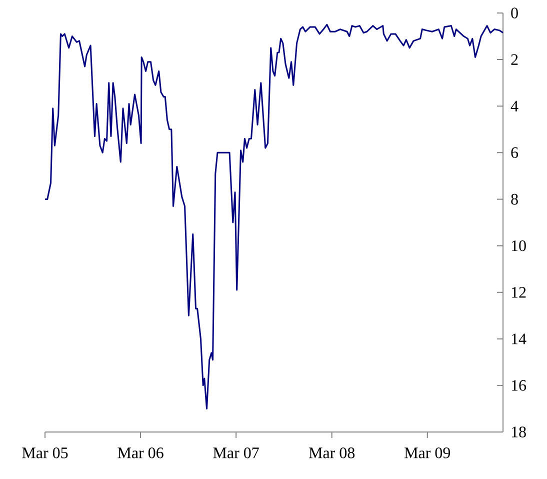 This screenshot has width=547, height=479. What do you see at coordinates (514, 199) in the screenshot?
I see `y-tick-label: 8` at bounding box center [514, 199].